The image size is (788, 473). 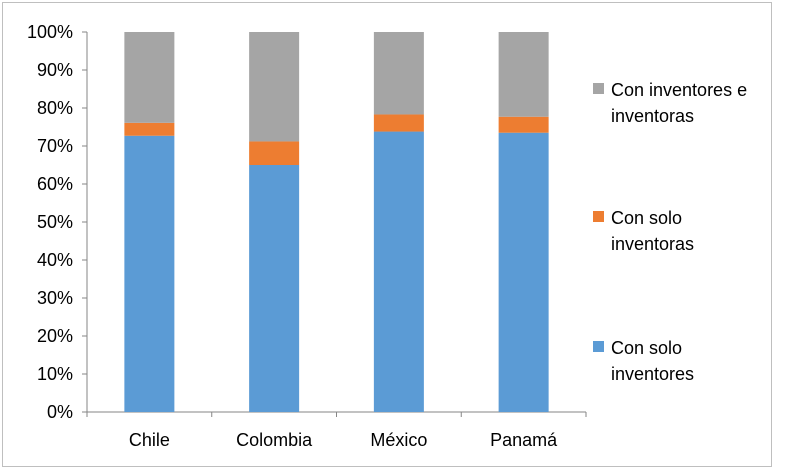 I want to click on y-tick-label: 0%, so click(x=60, y=412).